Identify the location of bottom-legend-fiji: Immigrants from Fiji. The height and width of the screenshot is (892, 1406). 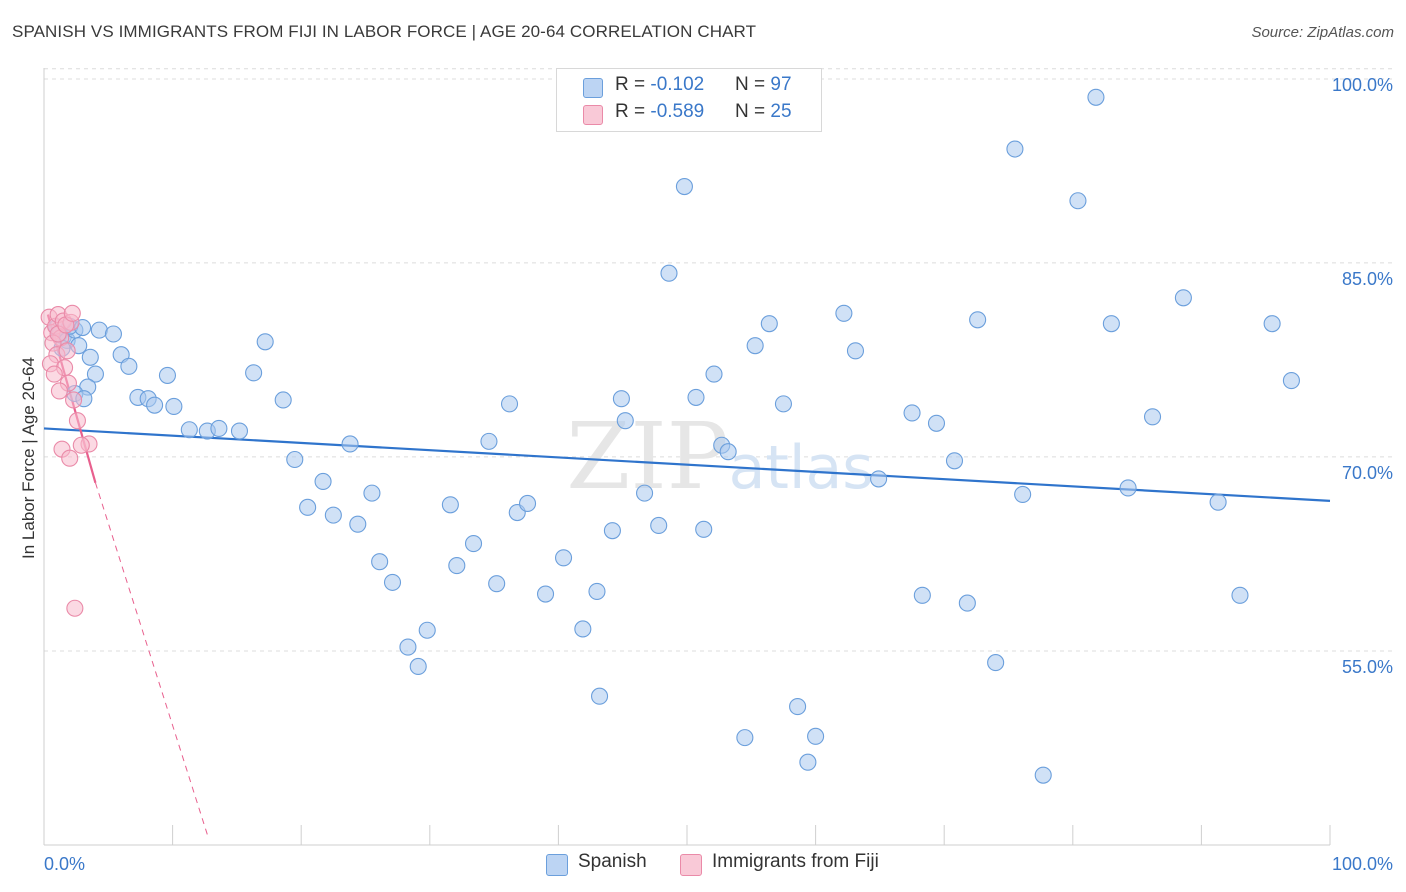
(795, 864).